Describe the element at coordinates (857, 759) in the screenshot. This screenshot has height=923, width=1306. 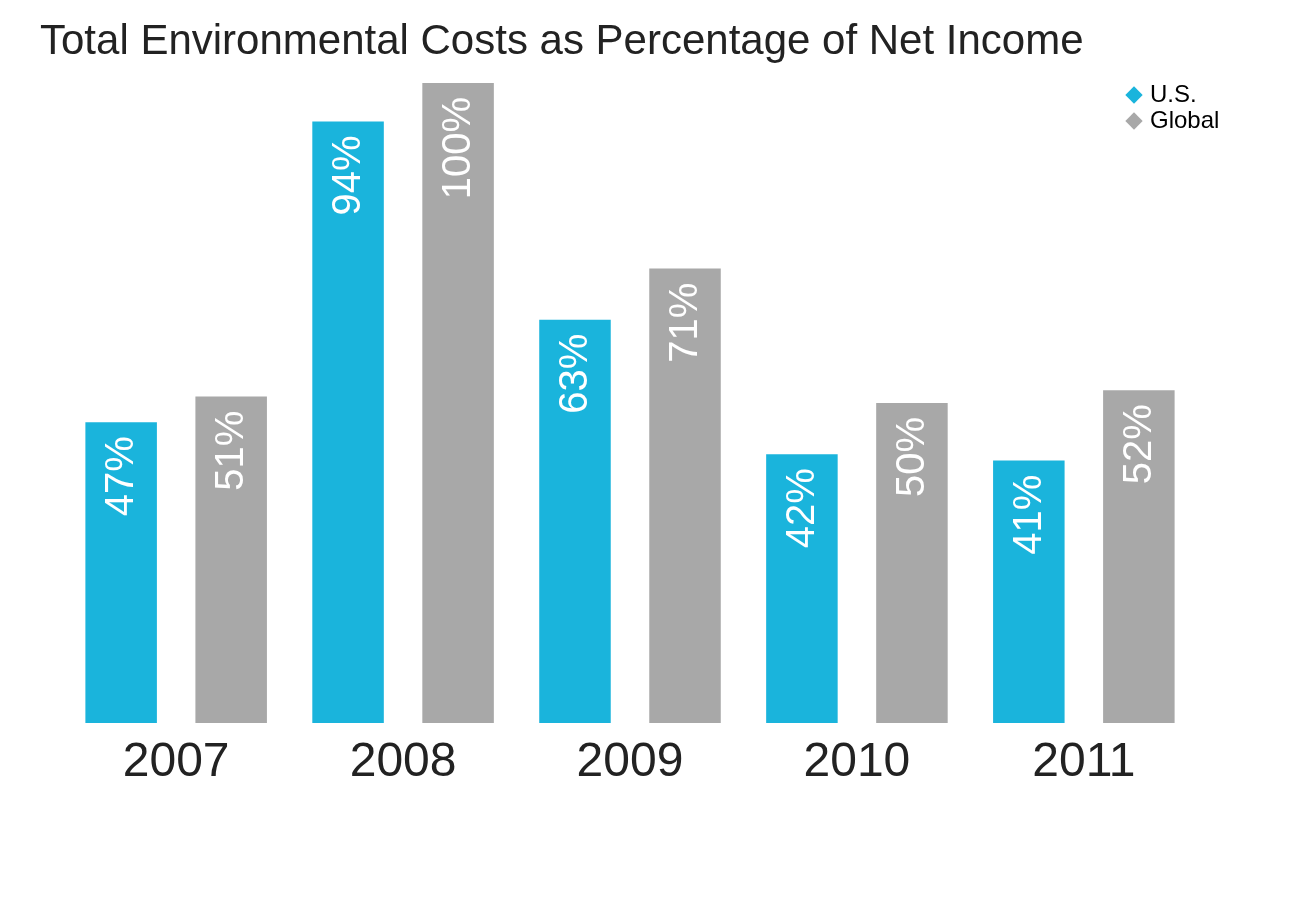
I see `x-tick-label: 2010` at that location.